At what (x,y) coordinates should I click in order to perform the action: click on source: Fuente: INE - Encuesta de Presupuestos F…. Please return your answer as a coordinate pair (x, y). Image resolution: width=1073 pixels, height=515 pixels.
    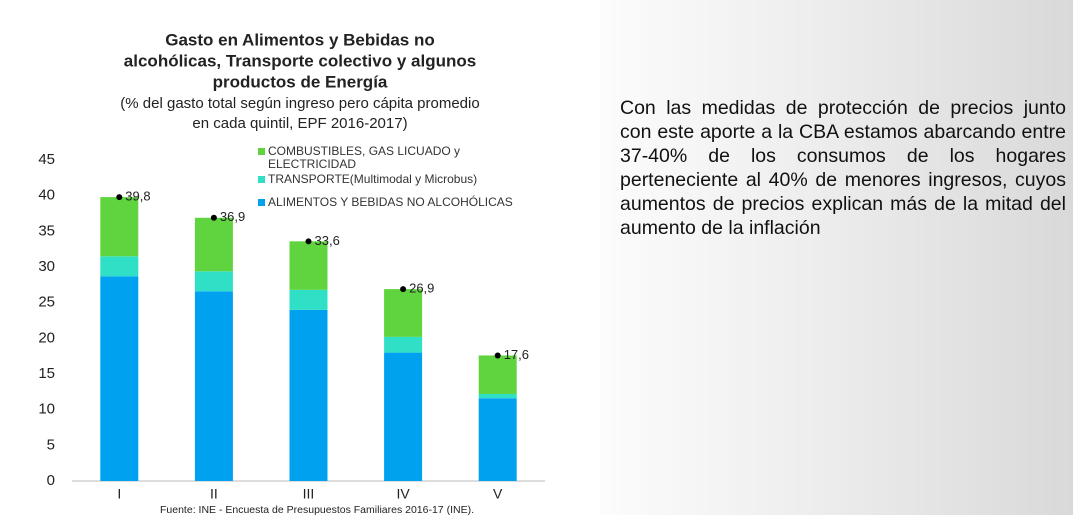
    Looking at the image, I should click on (317, 509).